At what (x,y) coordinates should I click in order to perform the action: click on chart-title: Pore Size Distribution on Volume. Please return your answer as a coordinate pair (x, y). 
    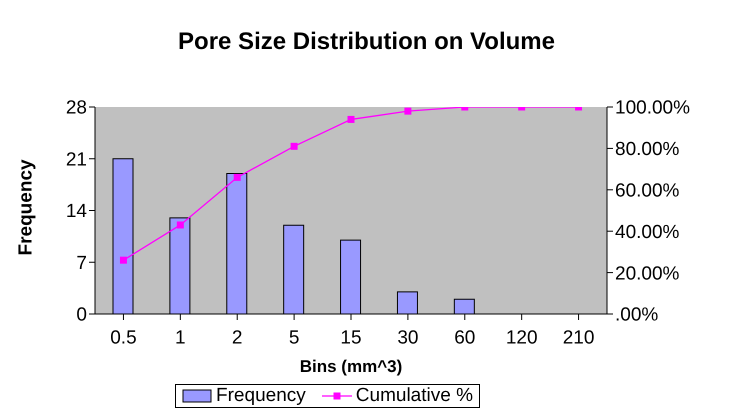
    Looking at the image, I should click on (366, 42).